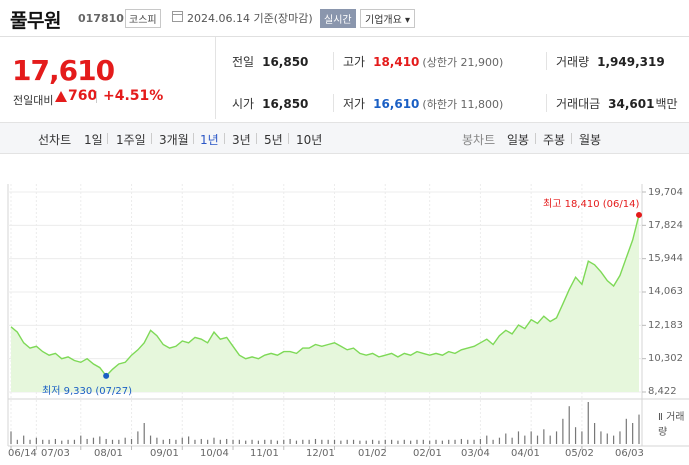  What do you see at coordinates (209, 140) in the screenshot?
I see `tab-period-1y: 1년` at bounding box center [209, 140].